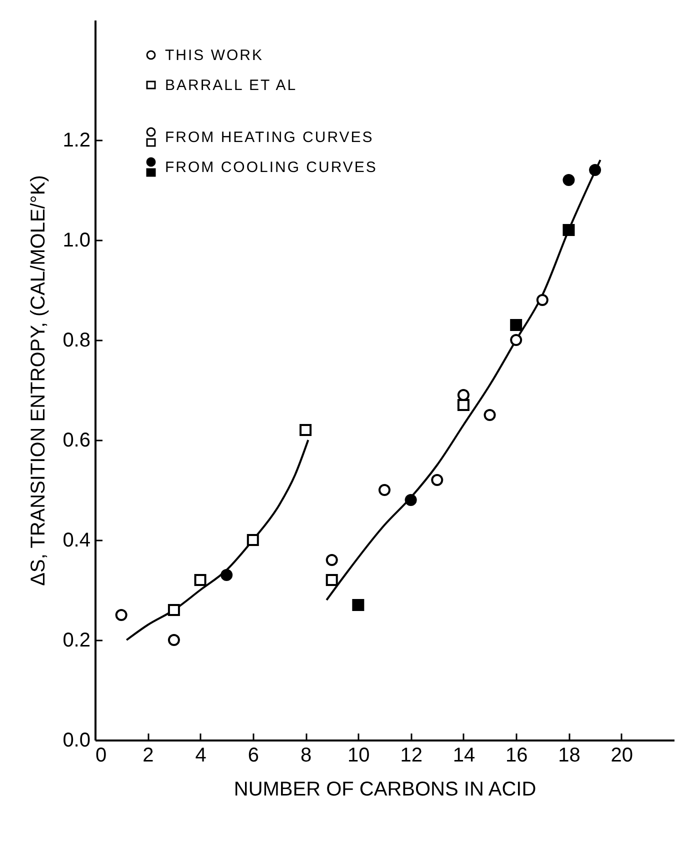 The height and width of the screenshot is (856, 686). What do you see at coordinates (76, 741) in the screenshot?
I see `y-tick-label: 0.0` at bounding box center [76, 741].